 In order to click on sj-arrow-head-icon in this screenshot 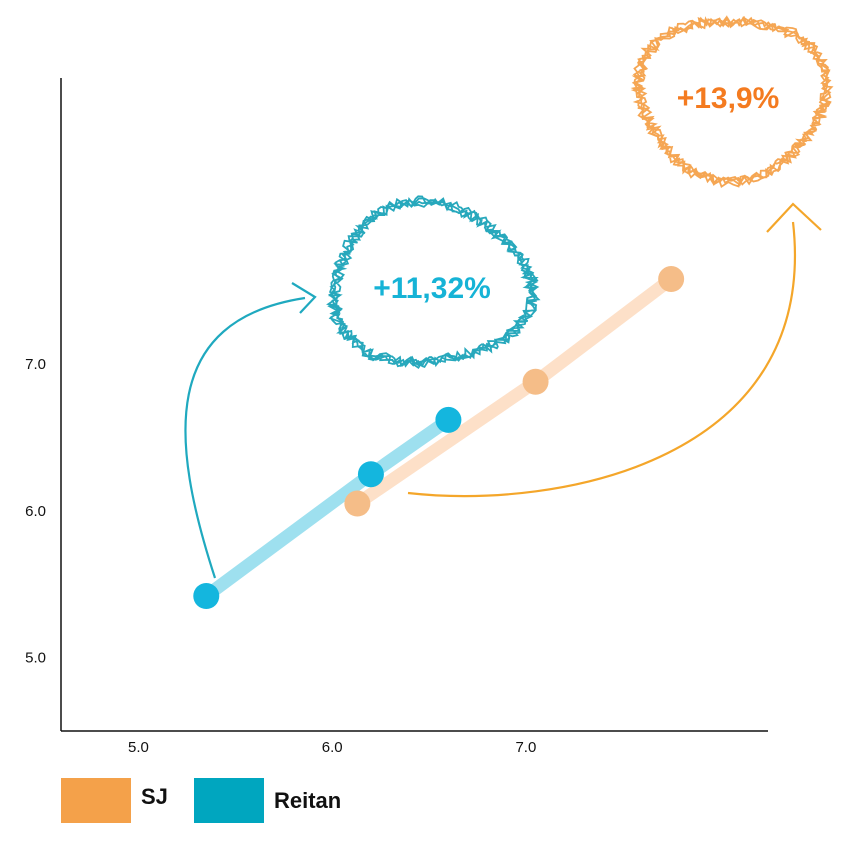, I will do `click(794, 217)`.